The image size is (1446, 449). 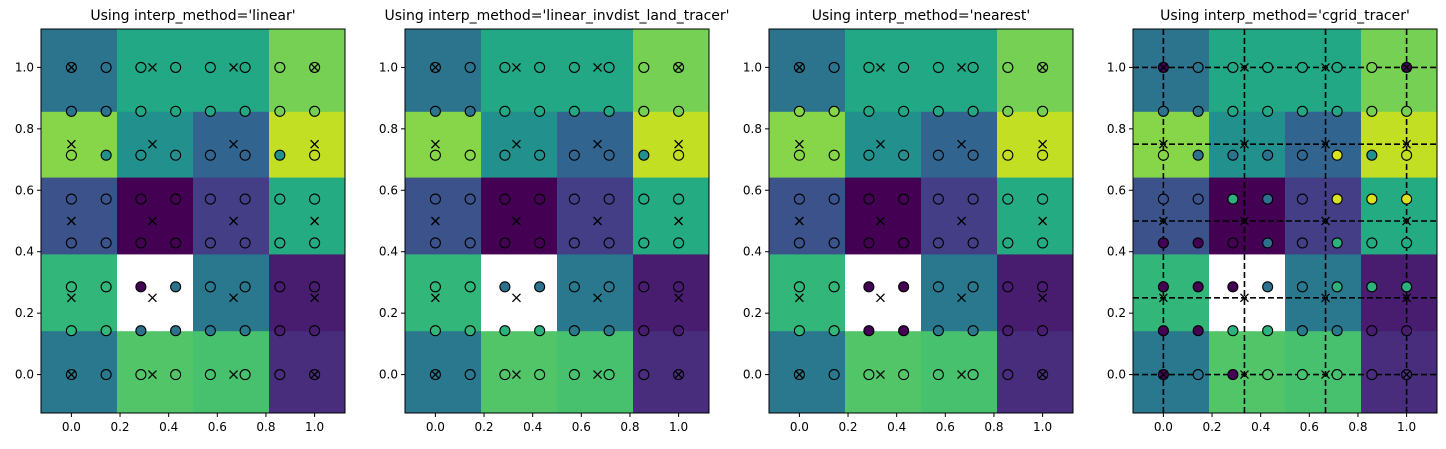 I want to click on x-tick-label: 0.0, so click(x=799, y=427).